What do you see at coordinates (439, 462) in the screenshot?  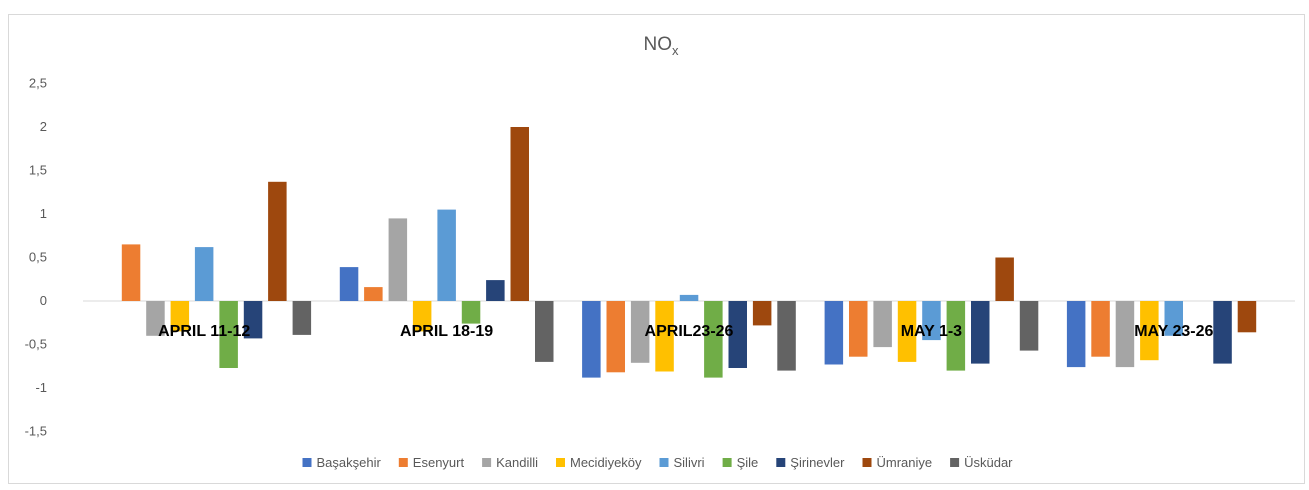 I see `legend-label: Esenyurt` at bounding box center [439, 462].